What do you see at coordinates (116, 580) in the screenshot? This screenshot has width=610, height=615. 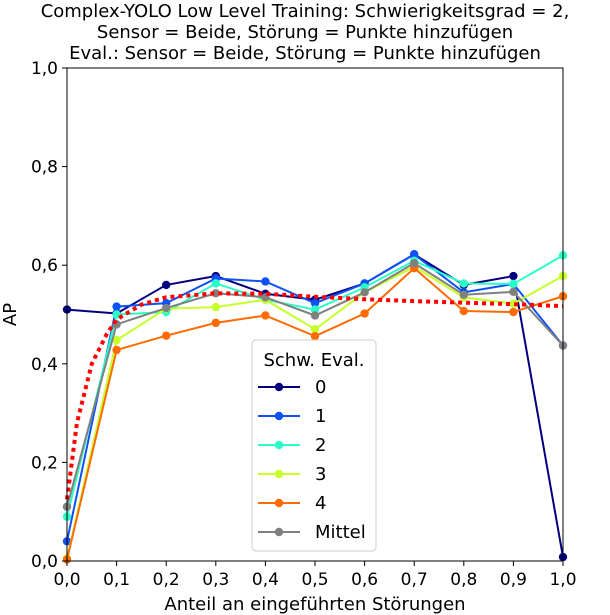 I see `x-tick-label: 0,1` at bounding box center [116, 580].